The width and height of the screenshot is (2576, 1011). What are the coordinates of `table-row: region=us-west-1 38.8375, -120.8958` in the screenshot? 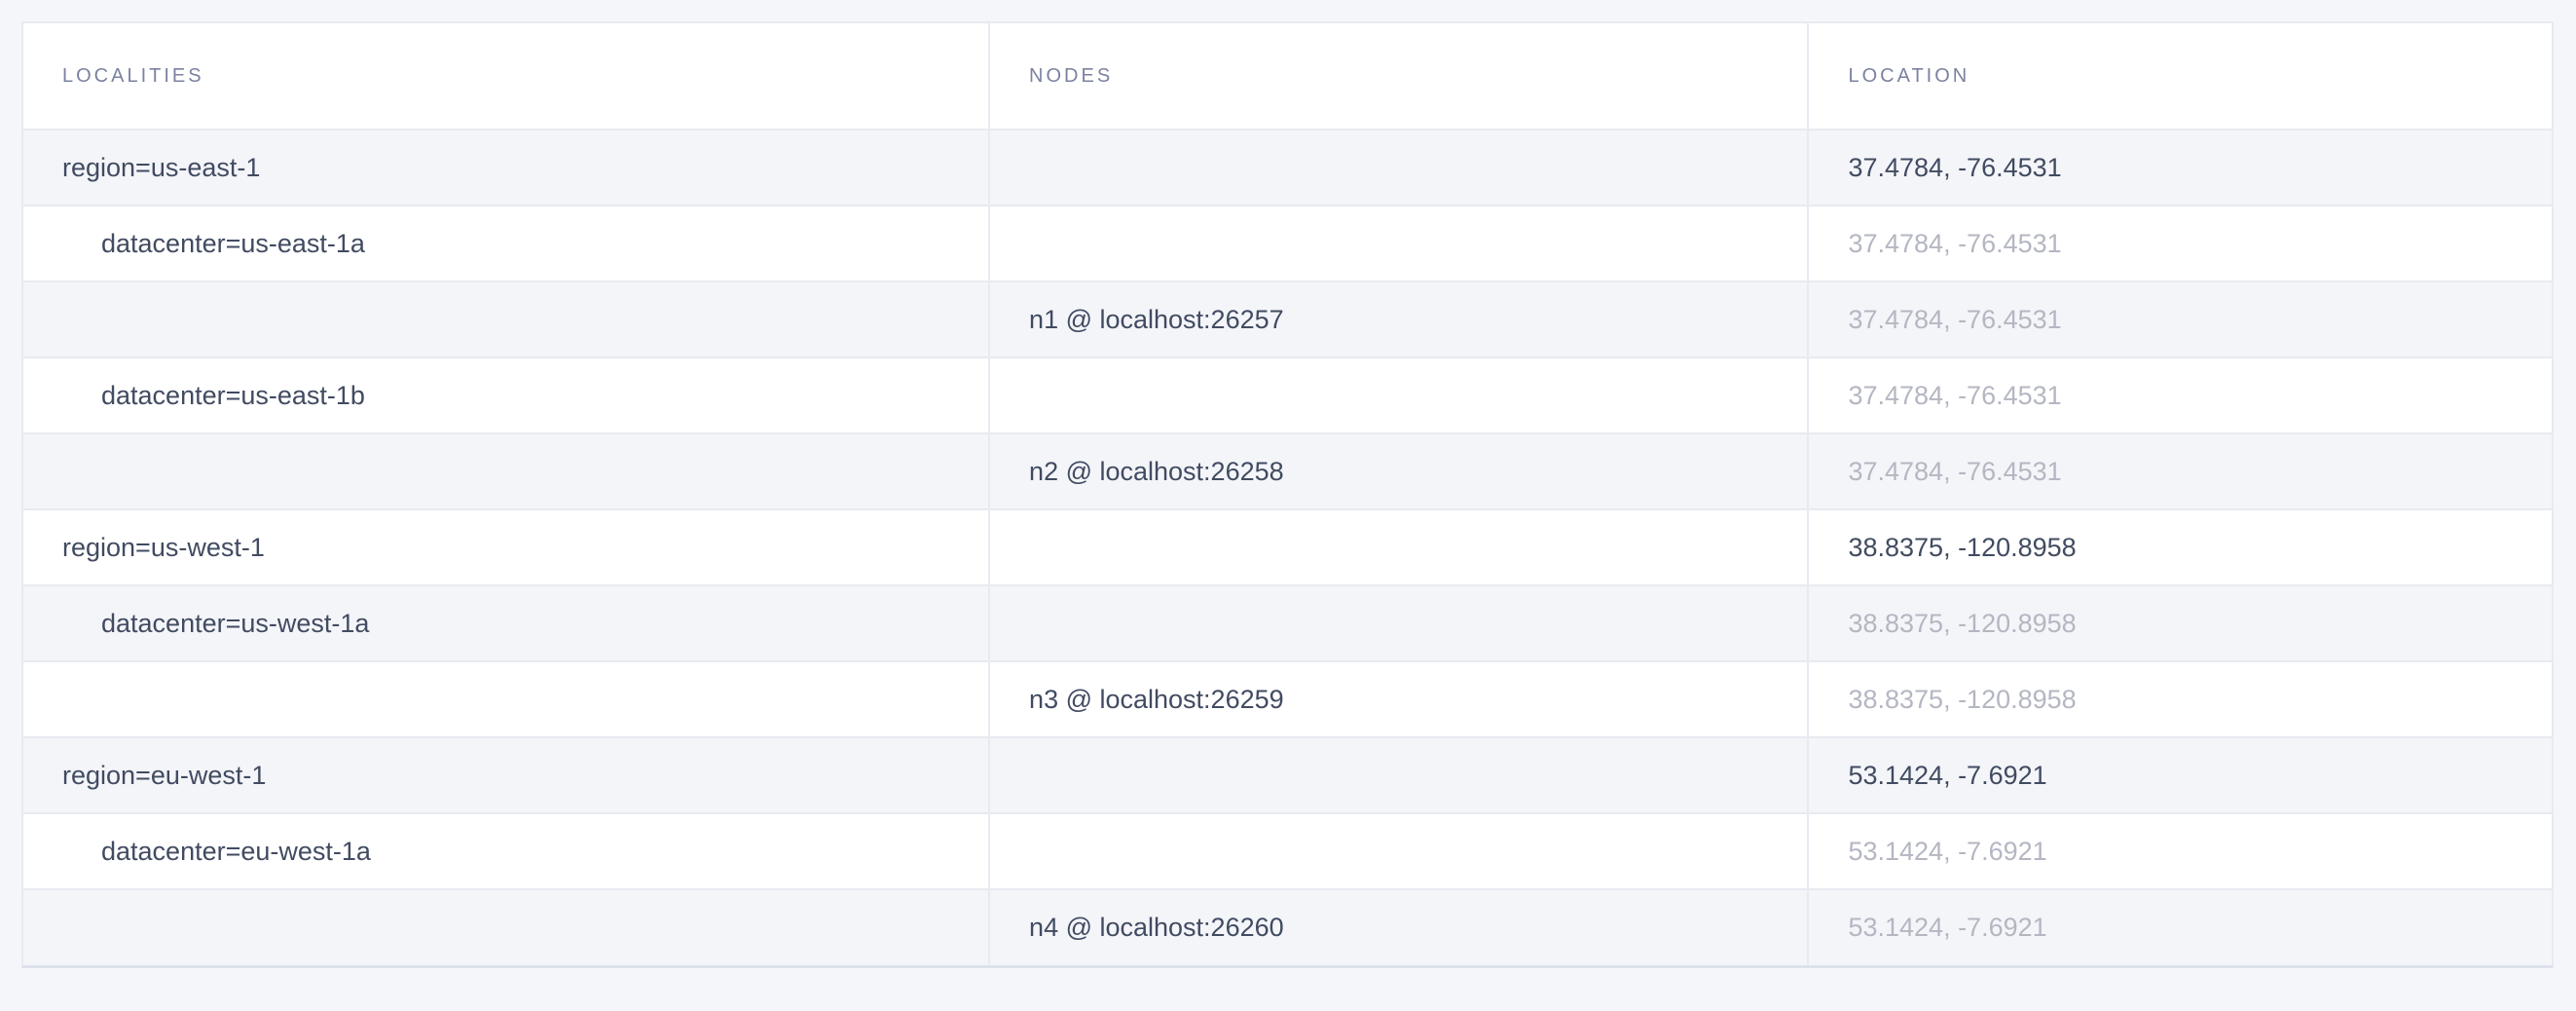 It's located at (1287, 546).